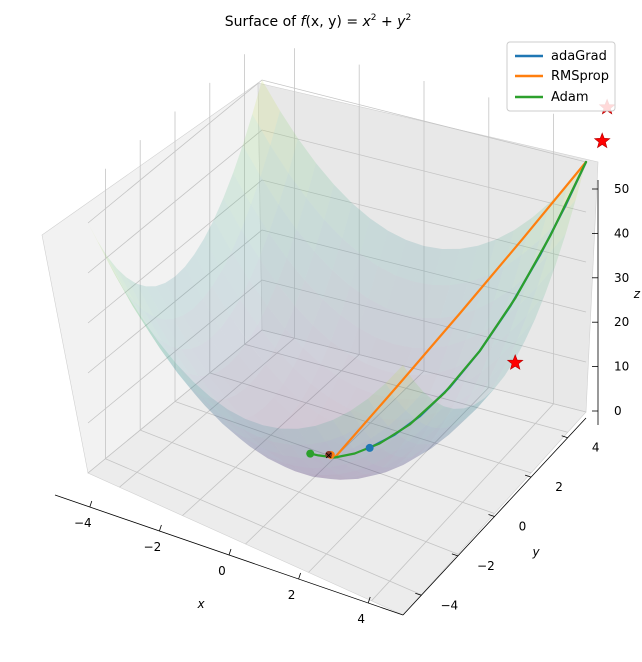  What do you see at coordinates (83, 523) in the screenshot?
I see `x-tick-label: −4` at bounding box center [83, 523].